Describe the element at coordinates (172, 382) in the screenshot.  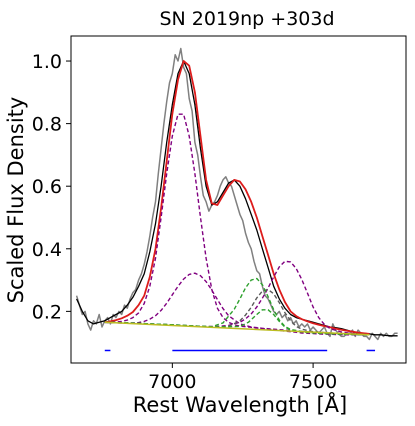
I see `x-tick-label: 7000` at that location.